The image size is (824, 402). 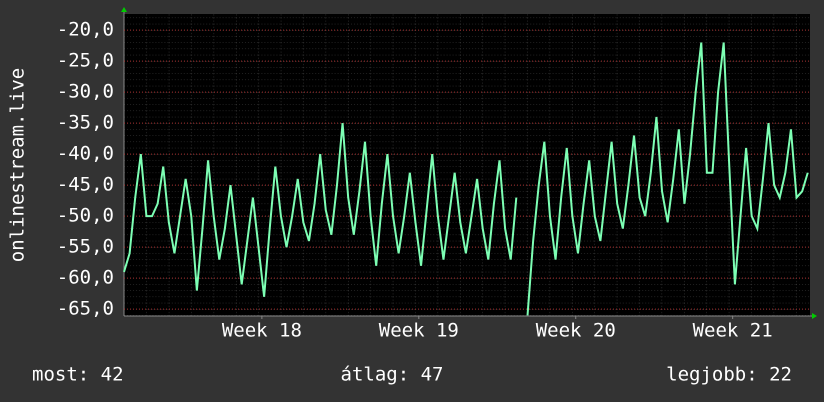 What do you see at coordinates (85, 216) in the screenshot?
I see `y-tick-label: -50,0` at bounding box center [85, 216].